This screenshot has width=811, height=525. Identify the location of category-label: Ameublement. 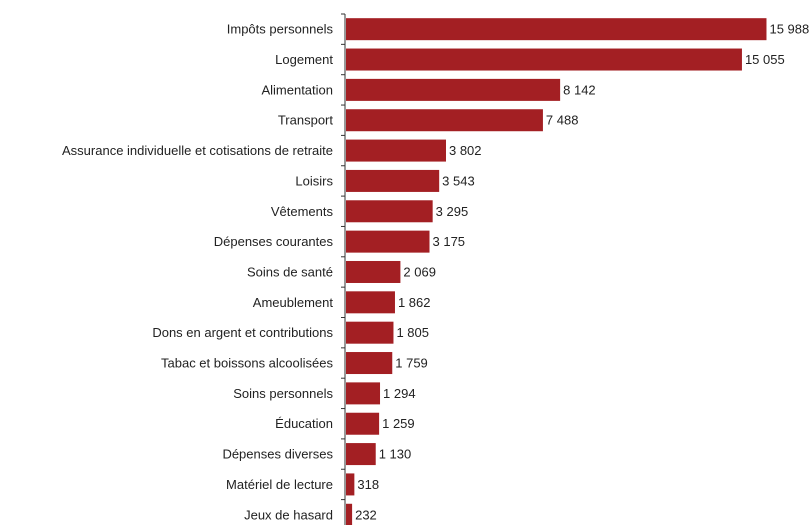
(293, 302).